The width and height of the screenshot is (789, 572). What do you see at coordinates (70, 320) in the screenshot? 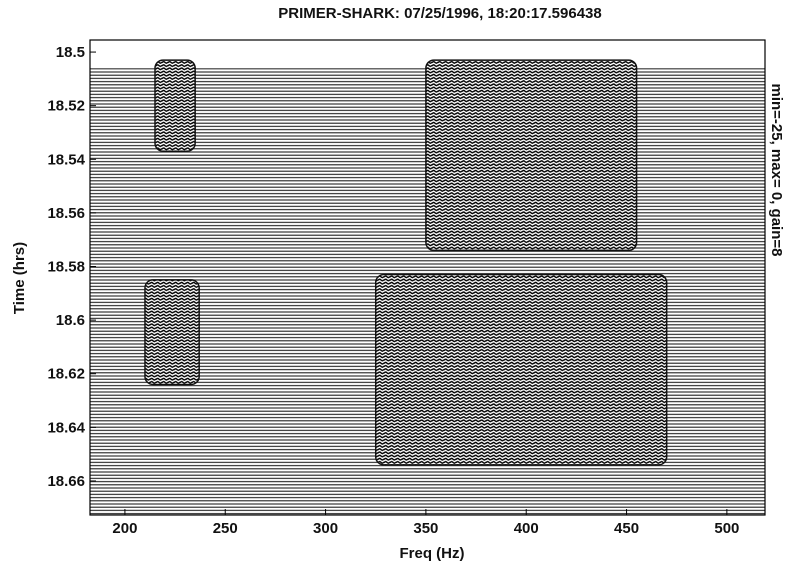
I see `y-tick-label: 18.6` at bounding box center [70, 320].